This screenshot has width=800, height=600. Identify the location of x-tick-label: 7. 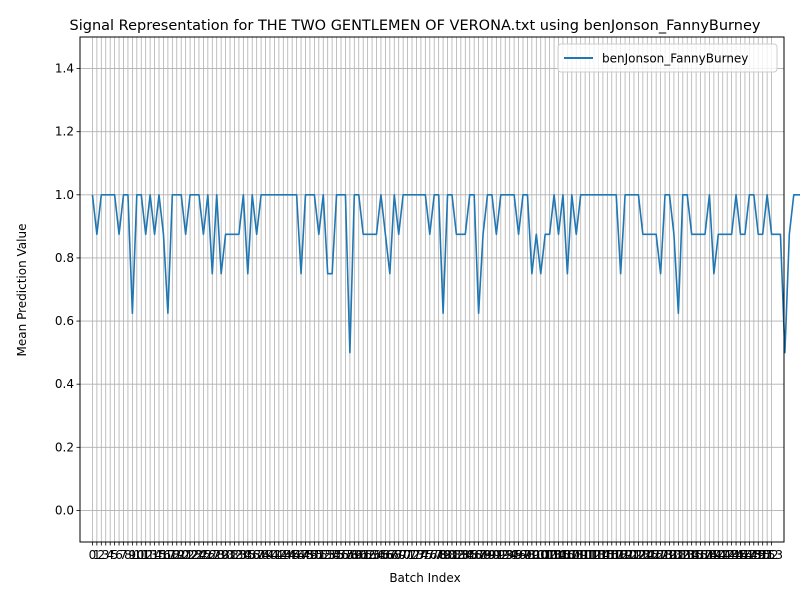
(124, 555).